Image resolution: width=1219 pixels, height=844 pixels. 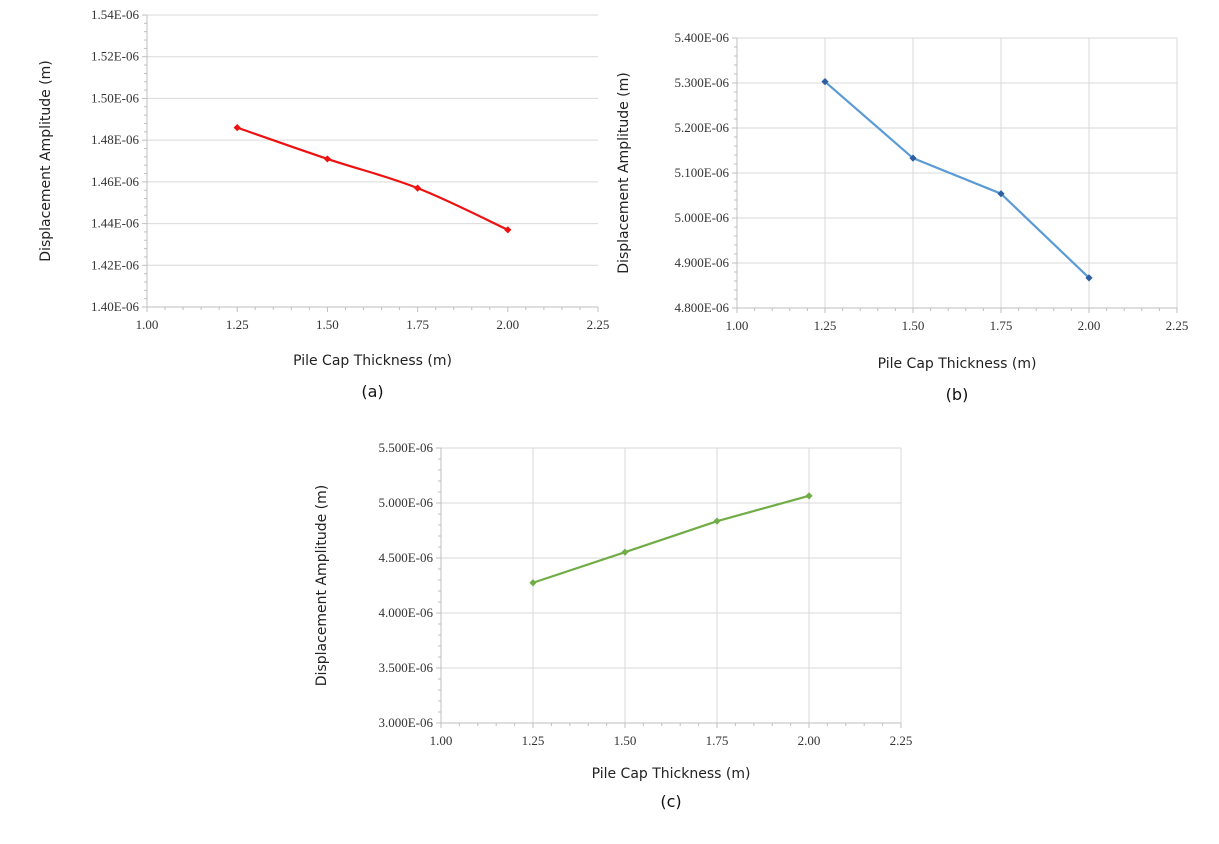 What do you see at coordinates (115, 139) in the screenshot?
I see `y-tick-label: 1.48E-06` at bounding box center [115, 139].